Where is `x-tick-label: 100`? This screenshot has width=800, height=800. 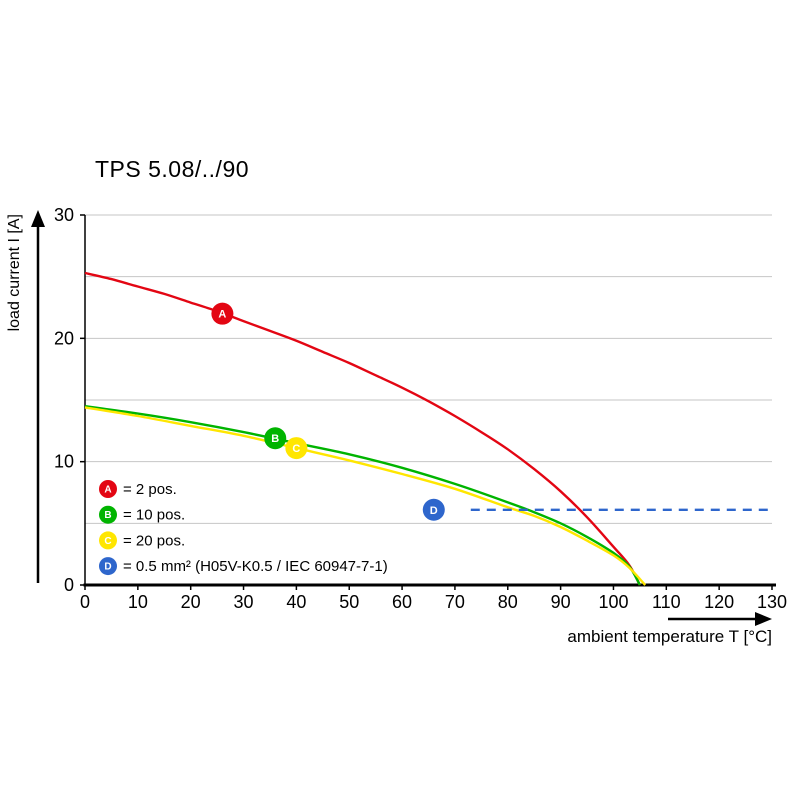 x-tick-label: 100 is located at coordinates (613, 602).